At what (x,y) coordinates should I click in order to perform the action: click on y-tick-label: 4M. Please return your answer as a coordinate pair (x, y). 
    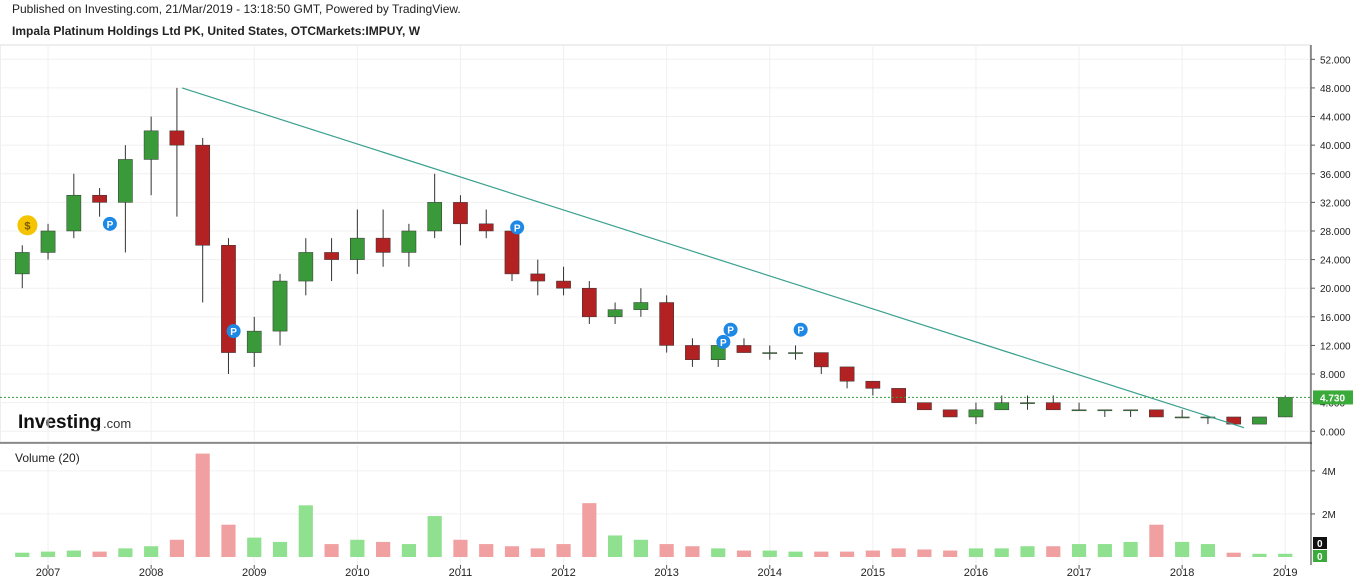
    Looking at the image, I should click on (1329, 472).